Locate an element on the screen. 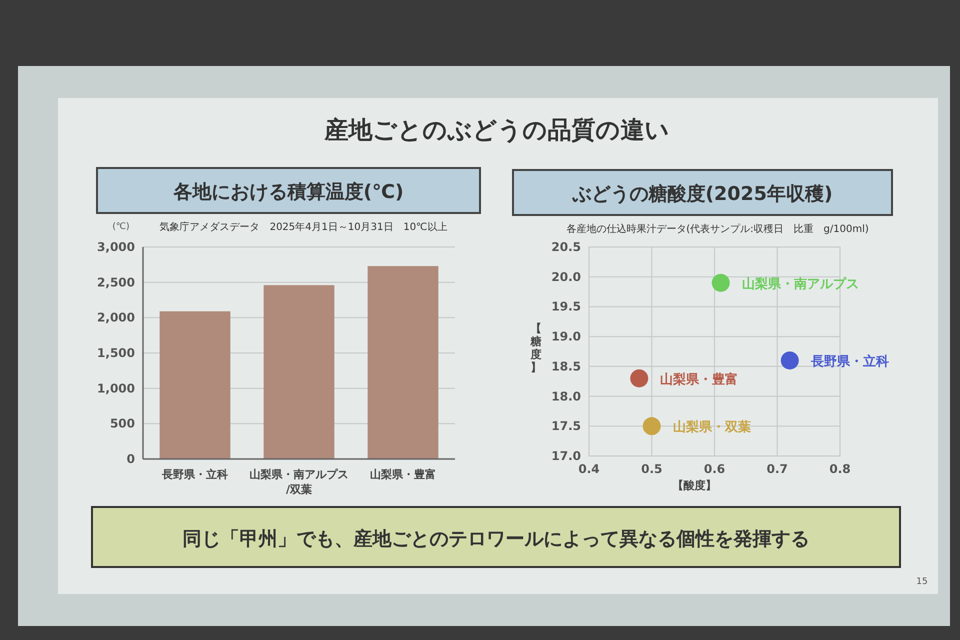 This screenshot has height=640, width=960. chart-subtitle: 各産地の仕込時果汁データ(代表サンプル:収穫日 比重 g/100ml) is located at coordinates (717, 229).